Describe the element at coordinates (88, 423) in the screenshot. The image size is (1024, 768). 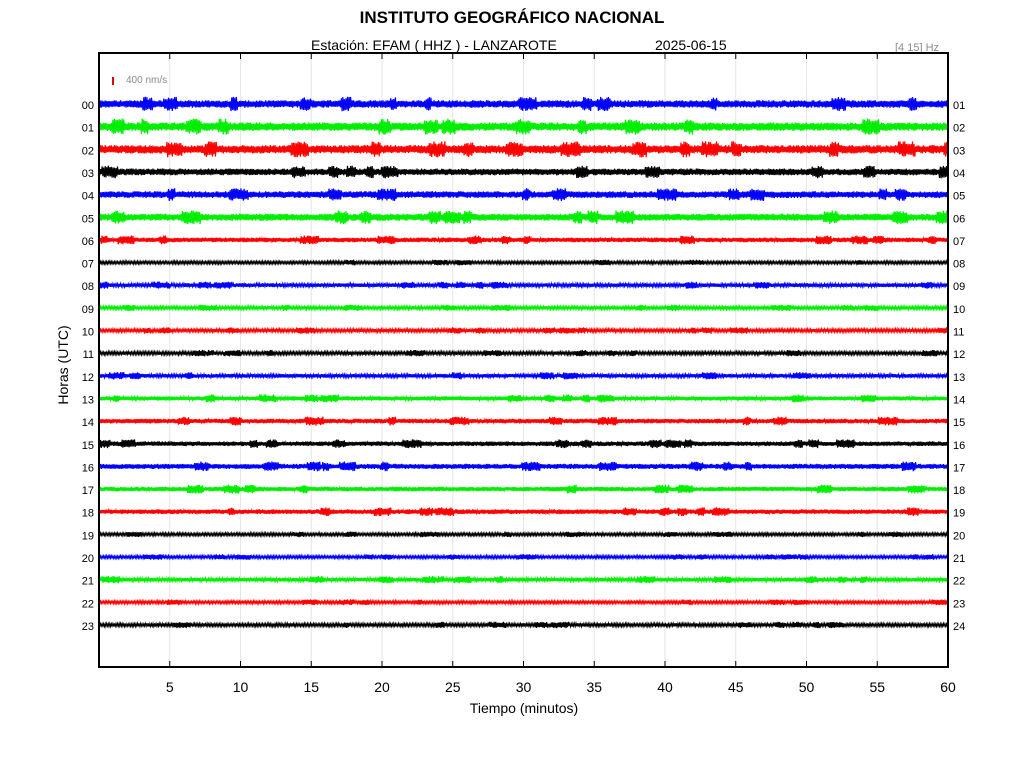
I see `hour-label-left: 14` at that location.